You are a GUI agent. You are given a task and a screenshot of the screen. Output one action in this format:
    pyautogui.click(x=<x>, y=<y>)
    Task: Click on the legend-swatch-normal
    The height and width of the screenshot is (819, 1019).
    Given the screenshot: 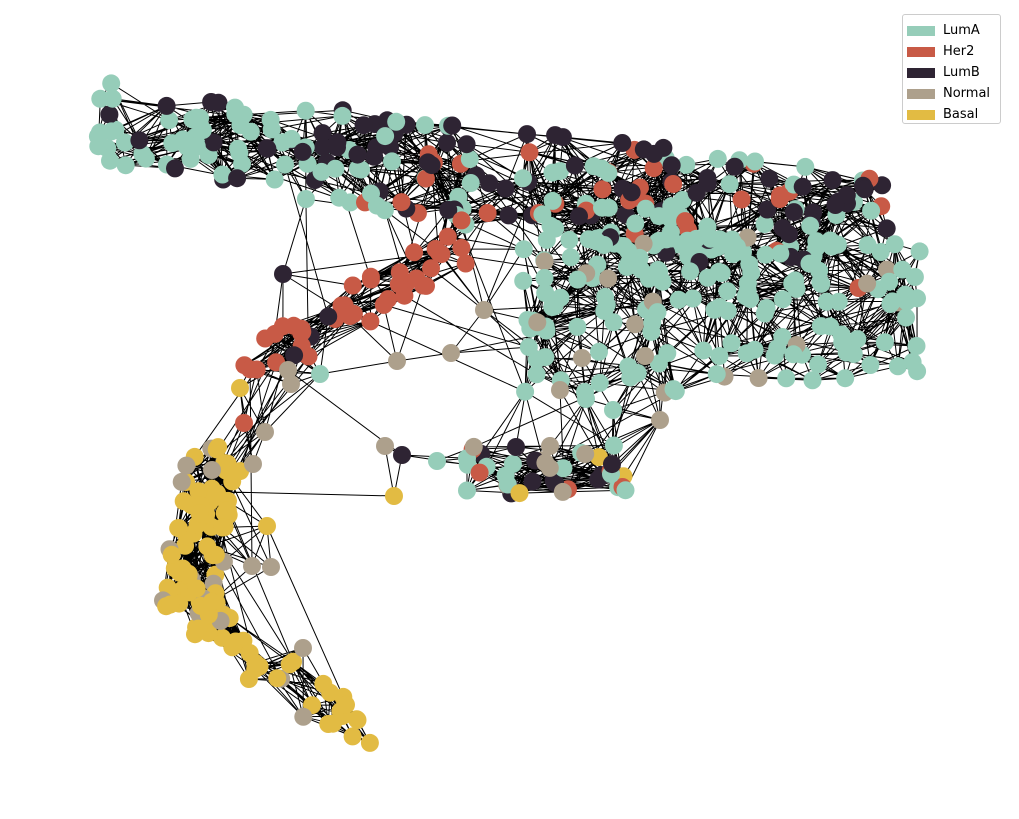 What is the action you would take?
    pyautogui.click(x=921, y=93)
    